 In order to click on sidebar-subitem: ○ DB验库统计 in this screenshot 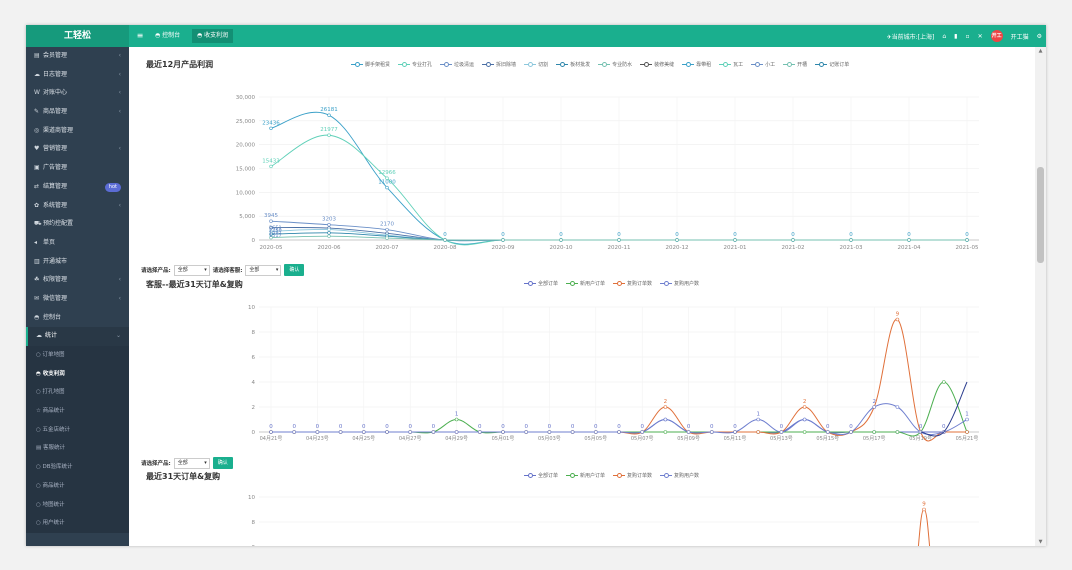, I will do `click(77, 467)`.